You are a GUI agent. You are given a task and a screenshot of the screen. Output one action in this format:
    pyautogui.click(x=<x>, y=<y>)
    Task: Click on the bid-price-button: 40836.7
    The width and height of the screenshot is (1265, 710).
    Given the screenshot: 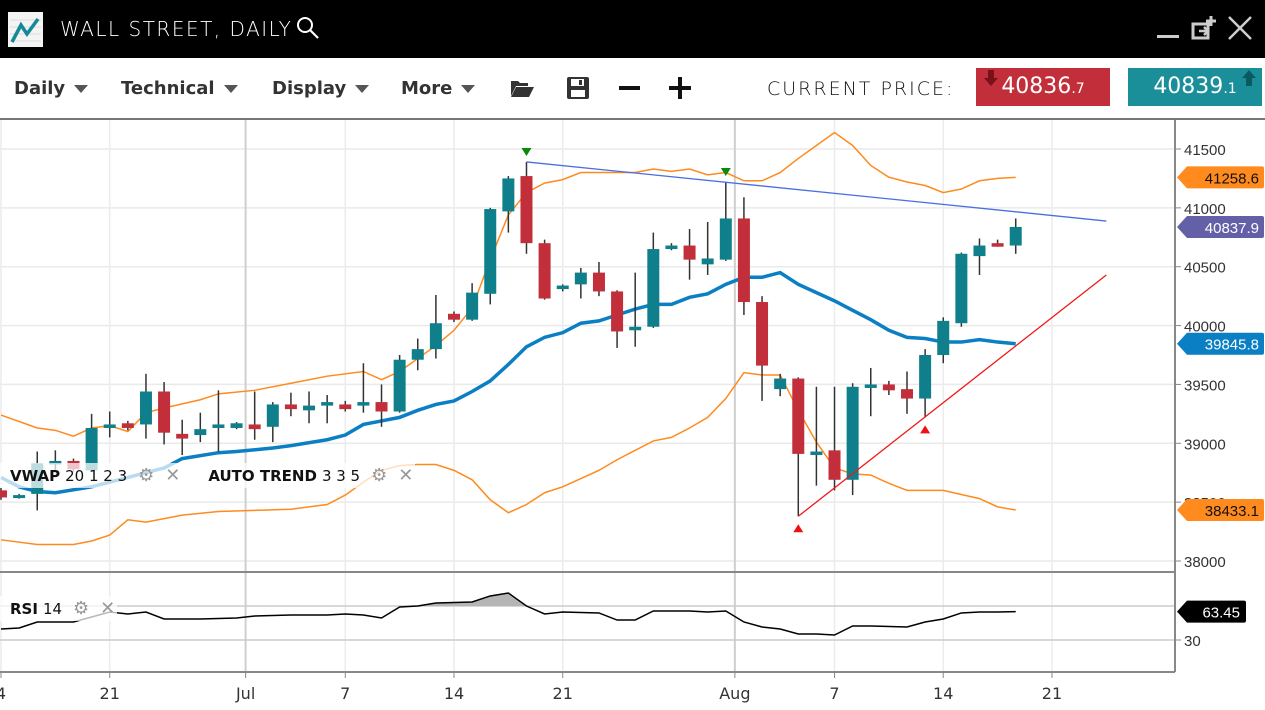 What is the action you would take?
    pyautogui.click(x=1043, y=87)
    